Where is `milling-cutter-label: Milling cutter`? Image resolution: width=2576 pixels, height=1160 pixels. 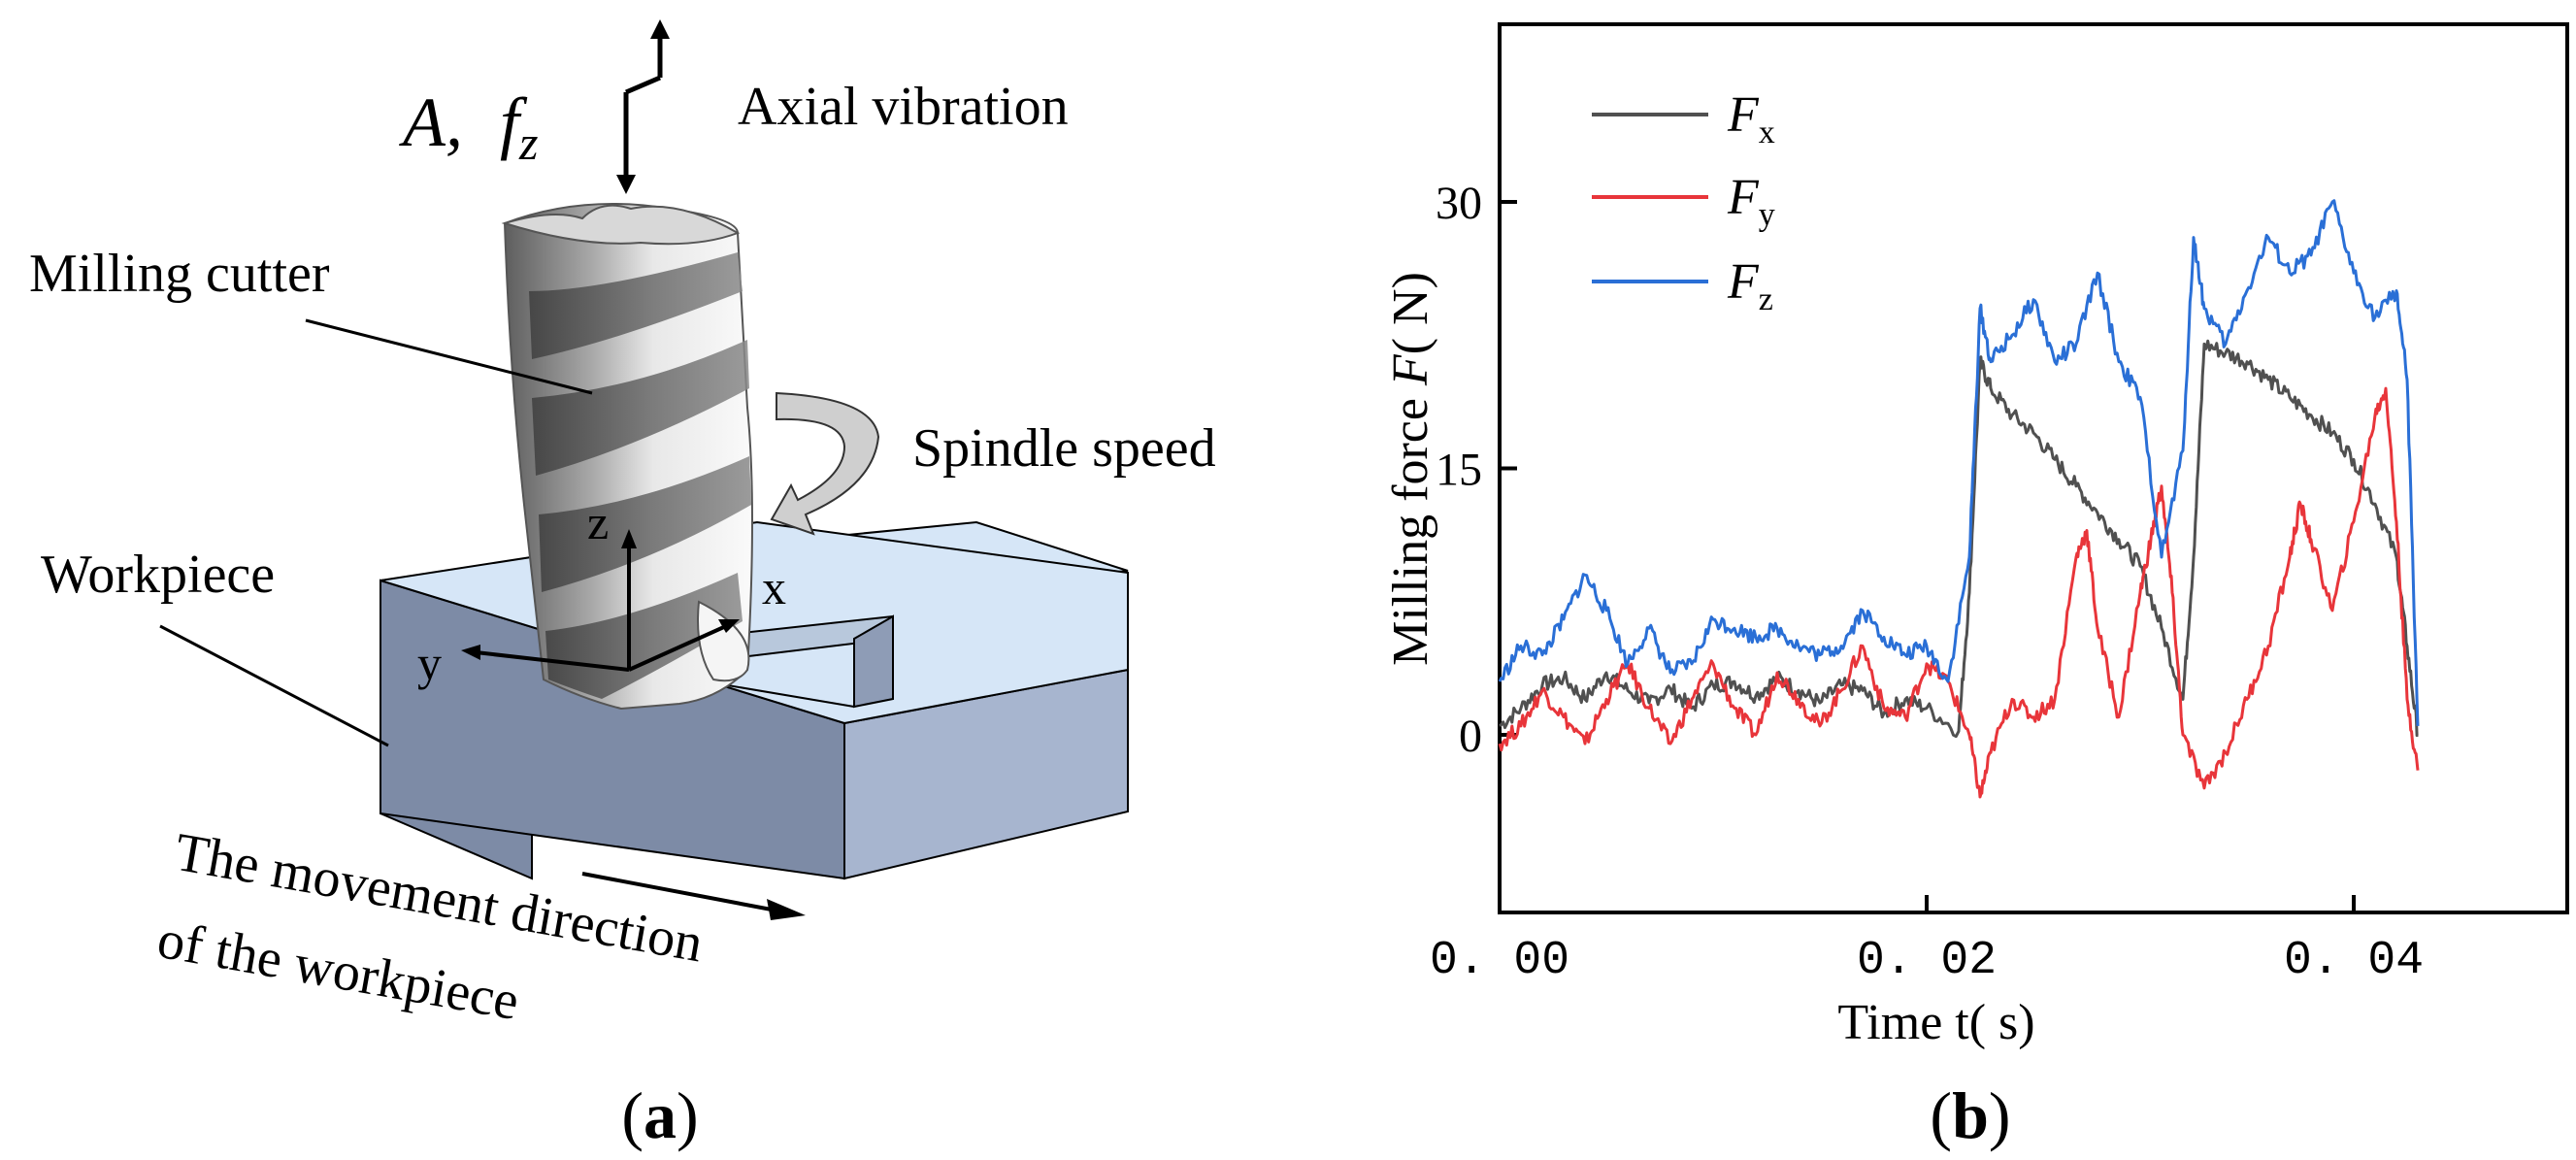
milling-cutter-label: Milling cutter is located at coordinates (179, 274).